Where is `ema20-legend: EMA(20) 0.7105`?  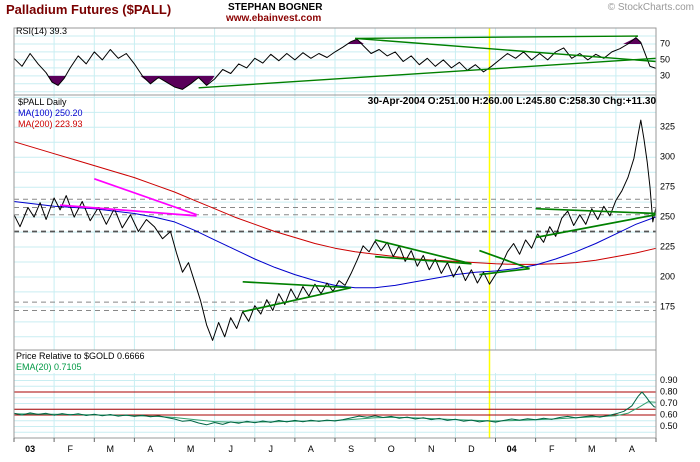
ema20-legend: EMA(20) 0.7105 is located at coordinates (49, 367).